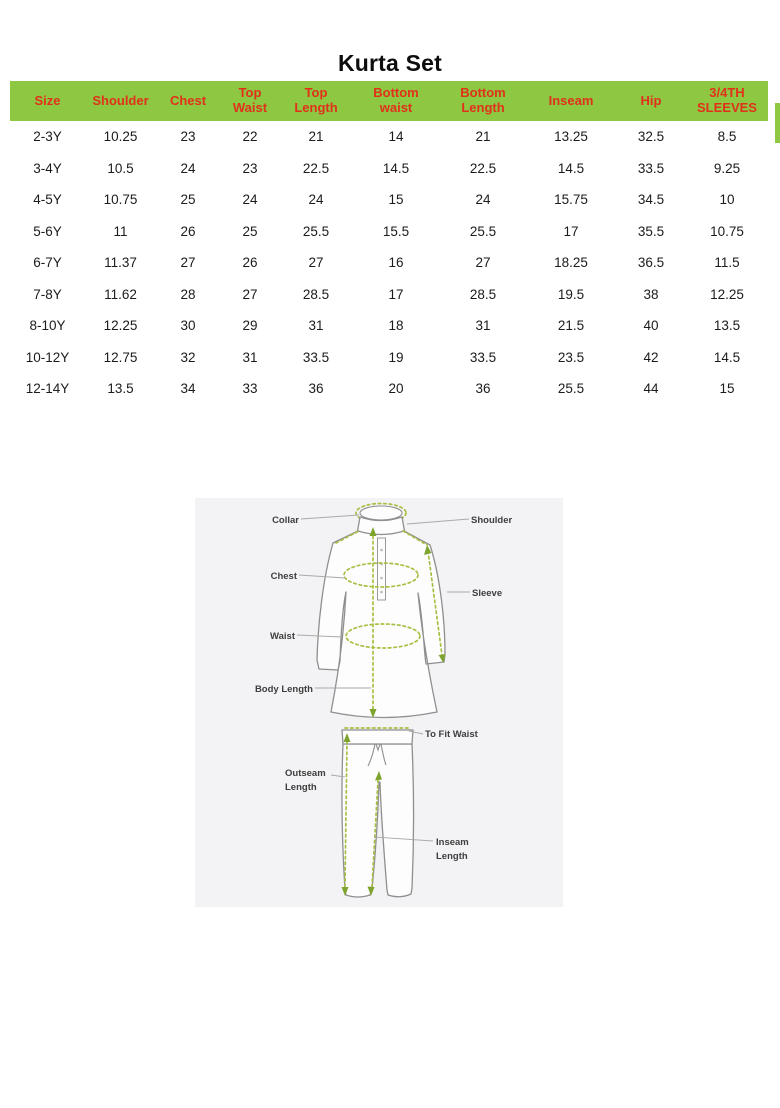 The width and height of the screenshot is (780, 1108). Describe the element at coordinates (651, 326) in the screenshot. I see `value-cell: 40` at that location.